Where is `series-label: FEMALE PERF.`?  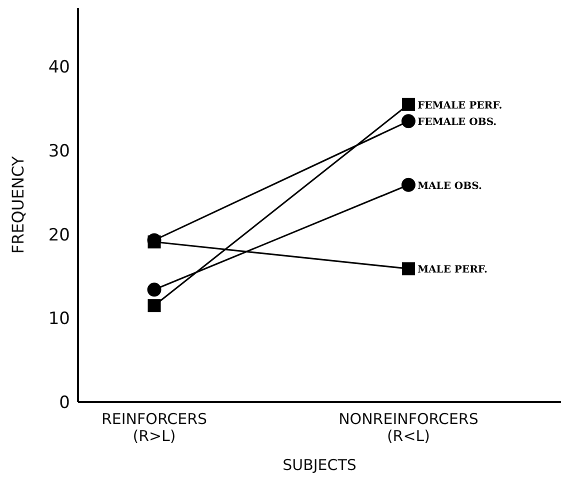 series-label: FEMALE PERF. is located at coordinates (459, 106).